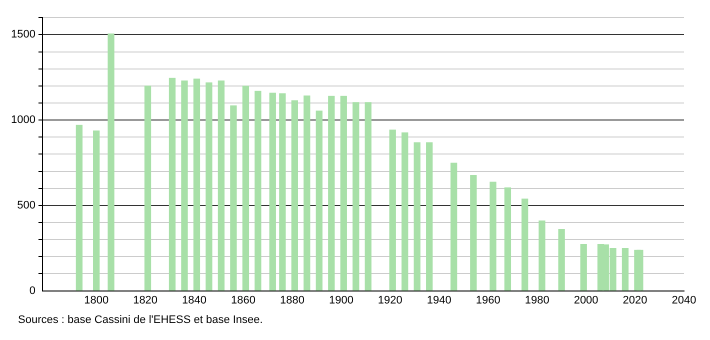 This screenshot has height=340, width=710. Describe the element at coordinates (488, 300) in the screenshot. I see `x-tick-label: 1960` at that location.